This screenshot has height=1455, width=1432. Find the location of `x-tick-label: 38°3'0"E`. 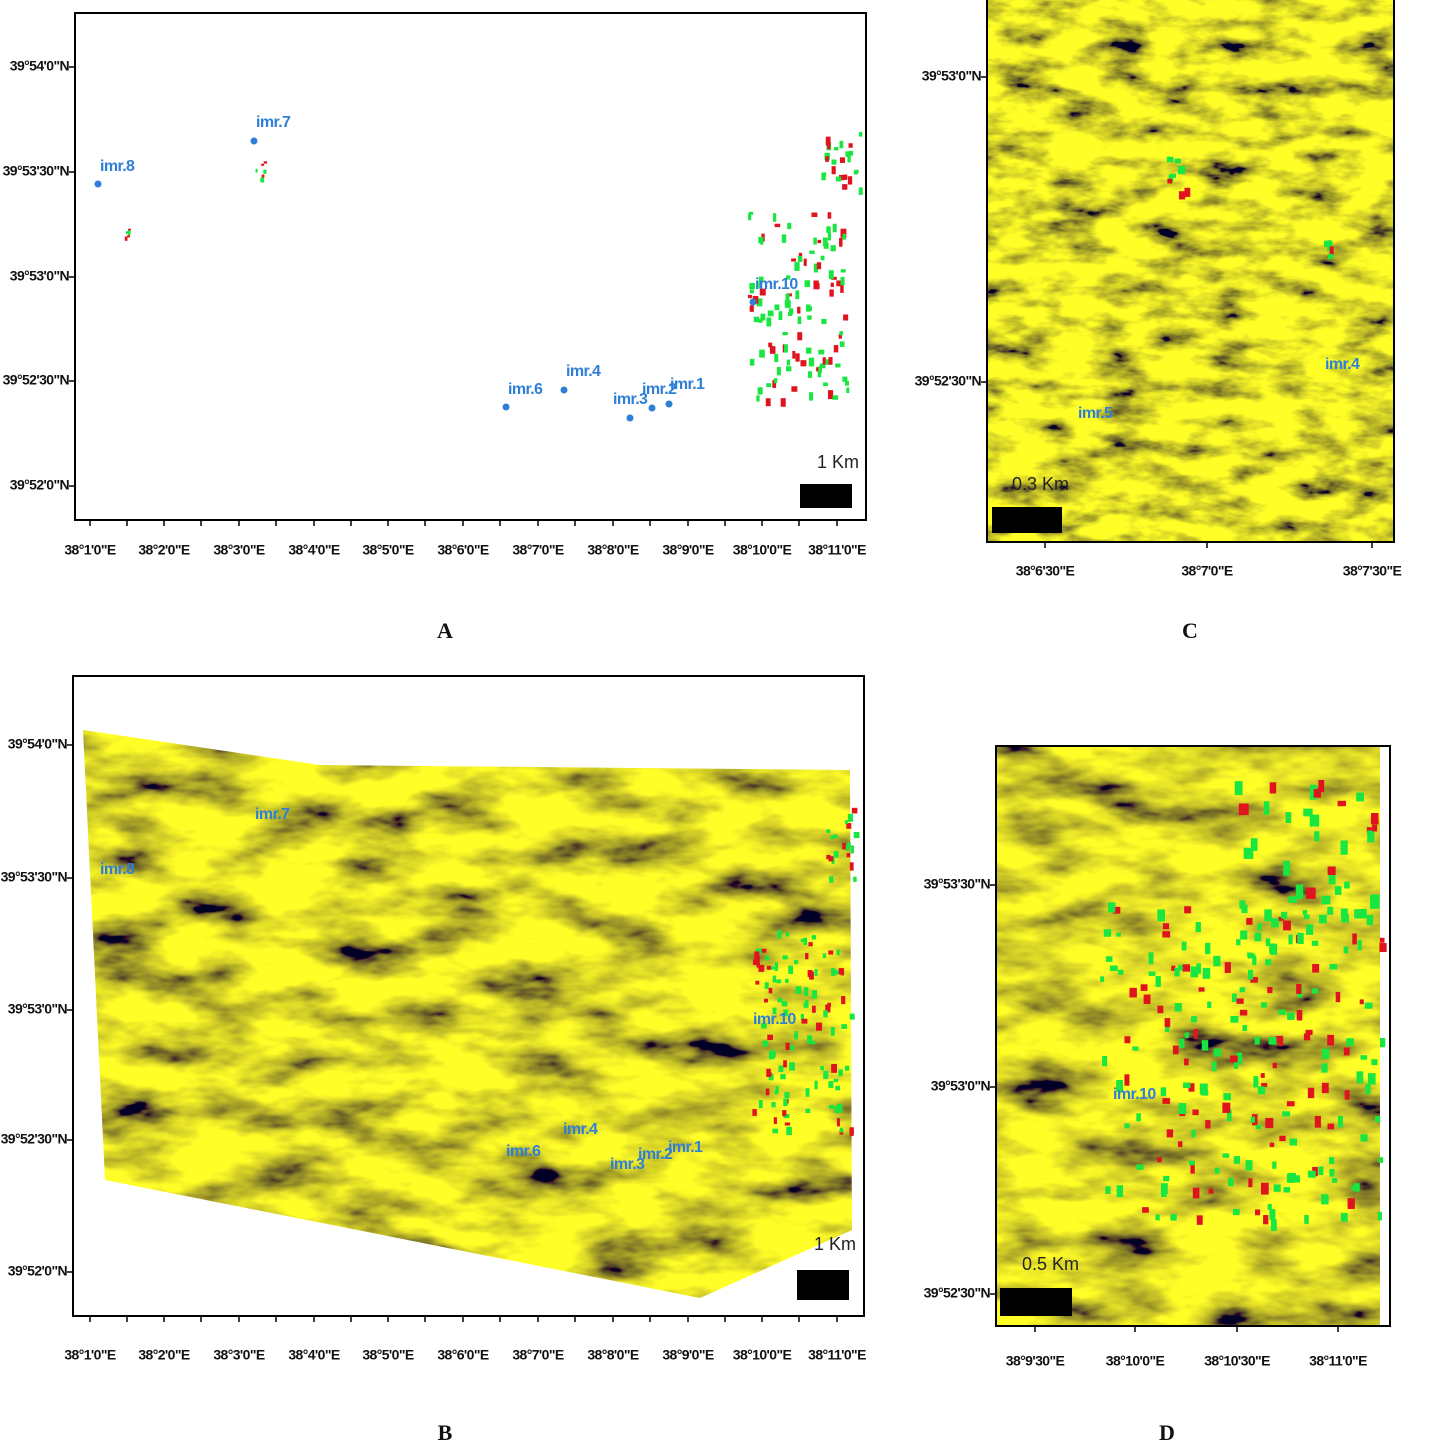

x-tick-label: 38°3'0"E is located at coordinates (239, 550).